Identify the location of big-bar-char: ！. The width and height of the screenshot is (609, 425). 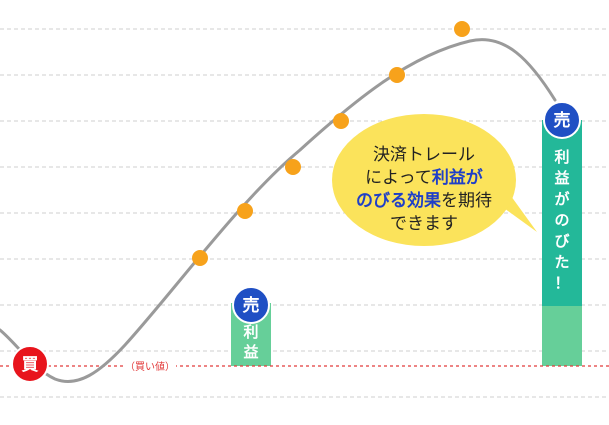
(561, 283).